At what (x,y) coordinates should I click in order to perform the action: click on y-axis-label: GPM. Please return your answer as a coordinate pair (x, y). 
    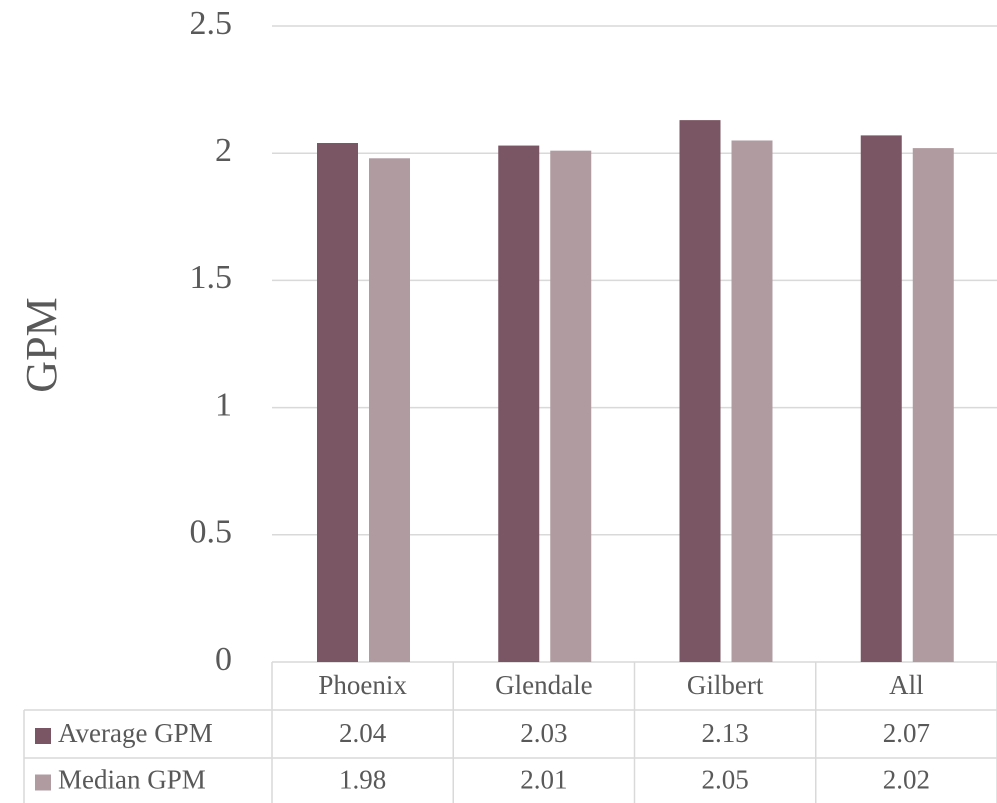
    Looking at the image, I should click on (41, 344).